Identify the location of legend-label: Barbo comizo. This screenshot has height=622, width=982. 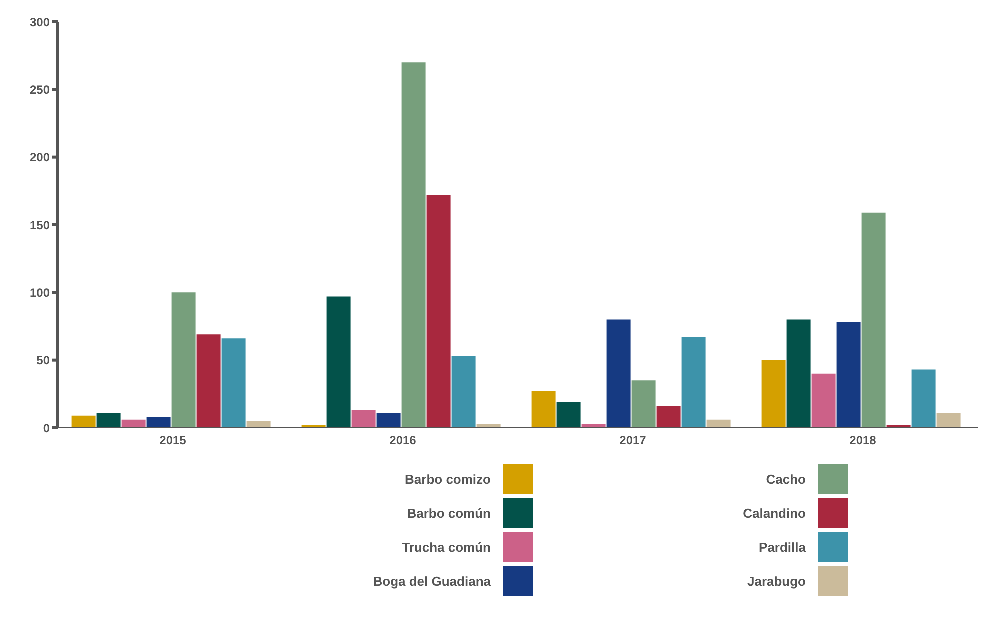
(448, 479).